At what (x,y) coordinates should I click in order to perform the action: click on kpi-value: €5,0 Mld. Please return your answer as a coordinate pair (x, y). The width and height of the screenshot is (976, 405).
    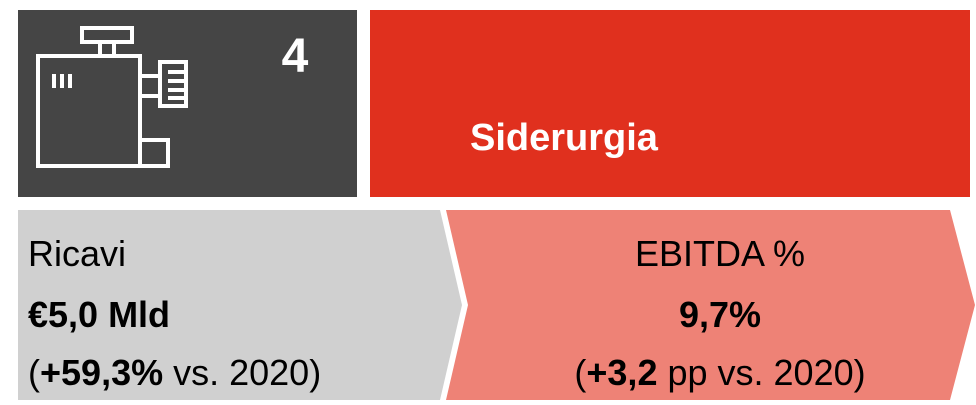
    Looking at the image, I should click on (99, 314).